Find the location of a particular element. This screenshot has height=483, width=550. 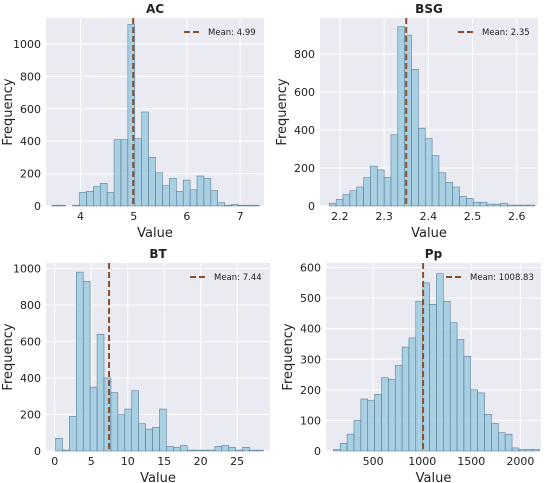

chart-title: BT is located at coordinates (158, 254).